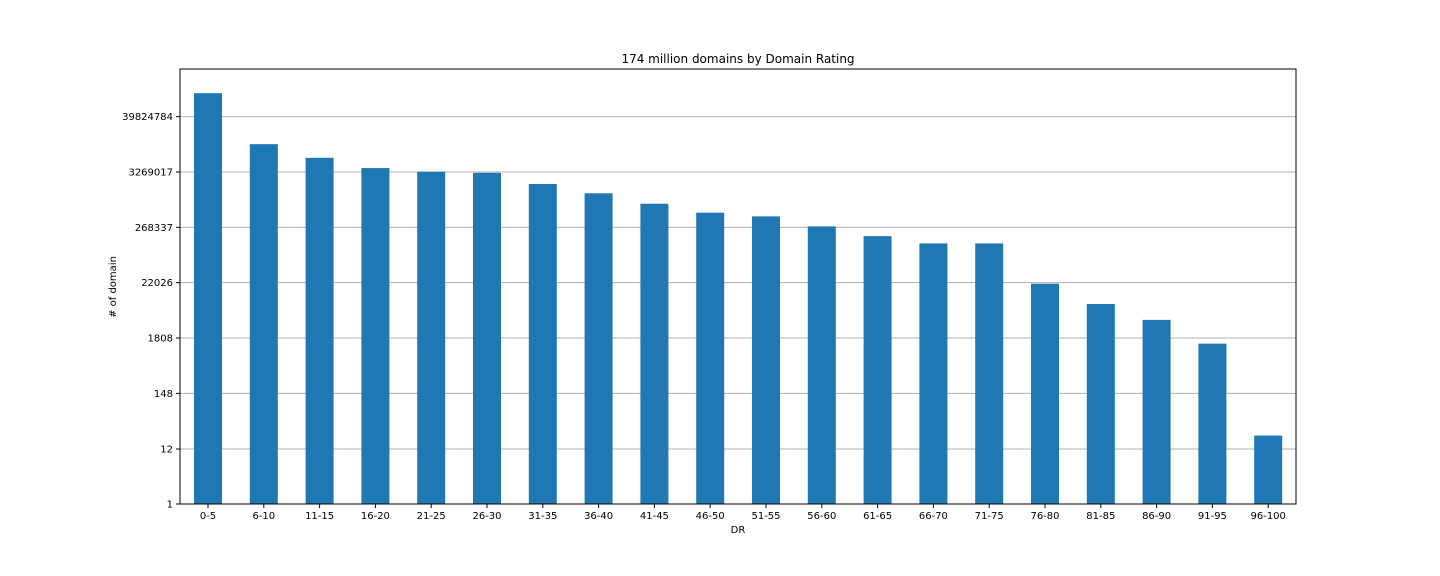  I want to click on x-axis-label: DR, so click(738, 530).